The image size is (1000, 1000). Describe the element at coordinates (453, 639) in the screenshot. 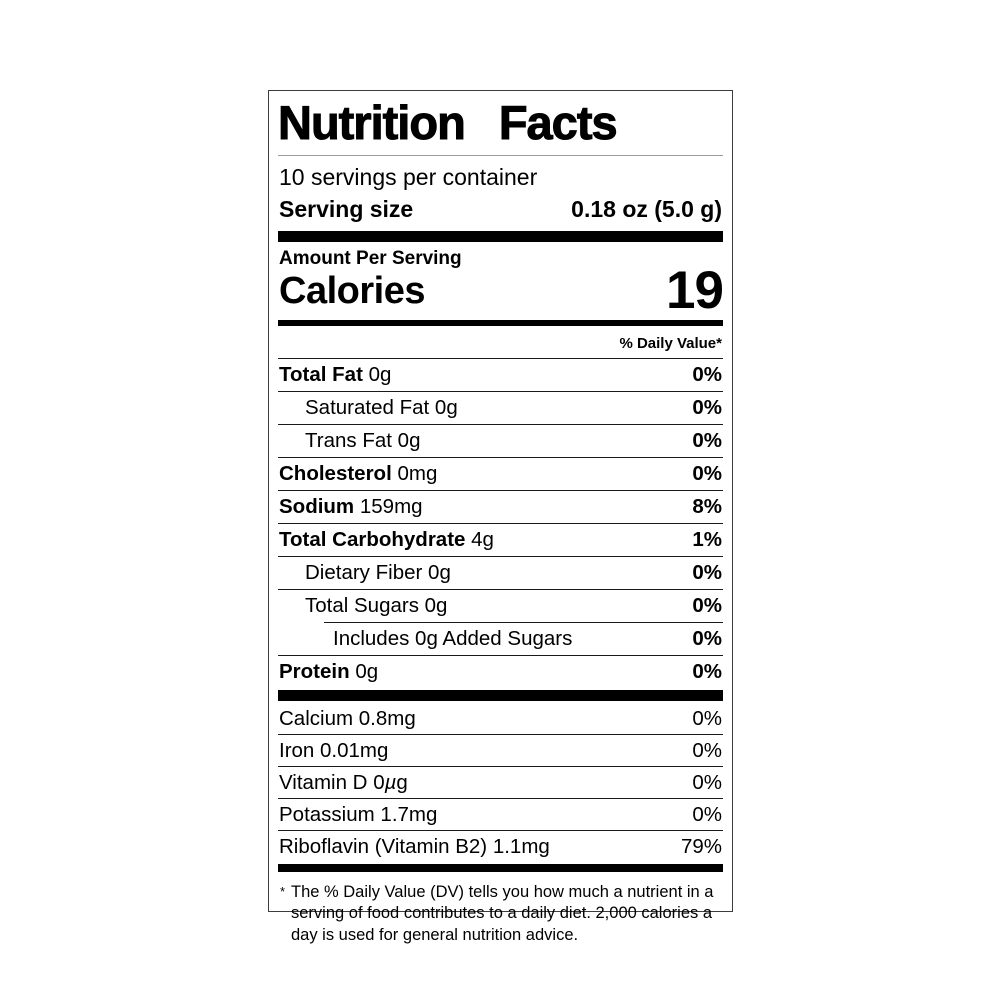

I see `nutrient-name: Includes 0g Added Sugars` at that location.